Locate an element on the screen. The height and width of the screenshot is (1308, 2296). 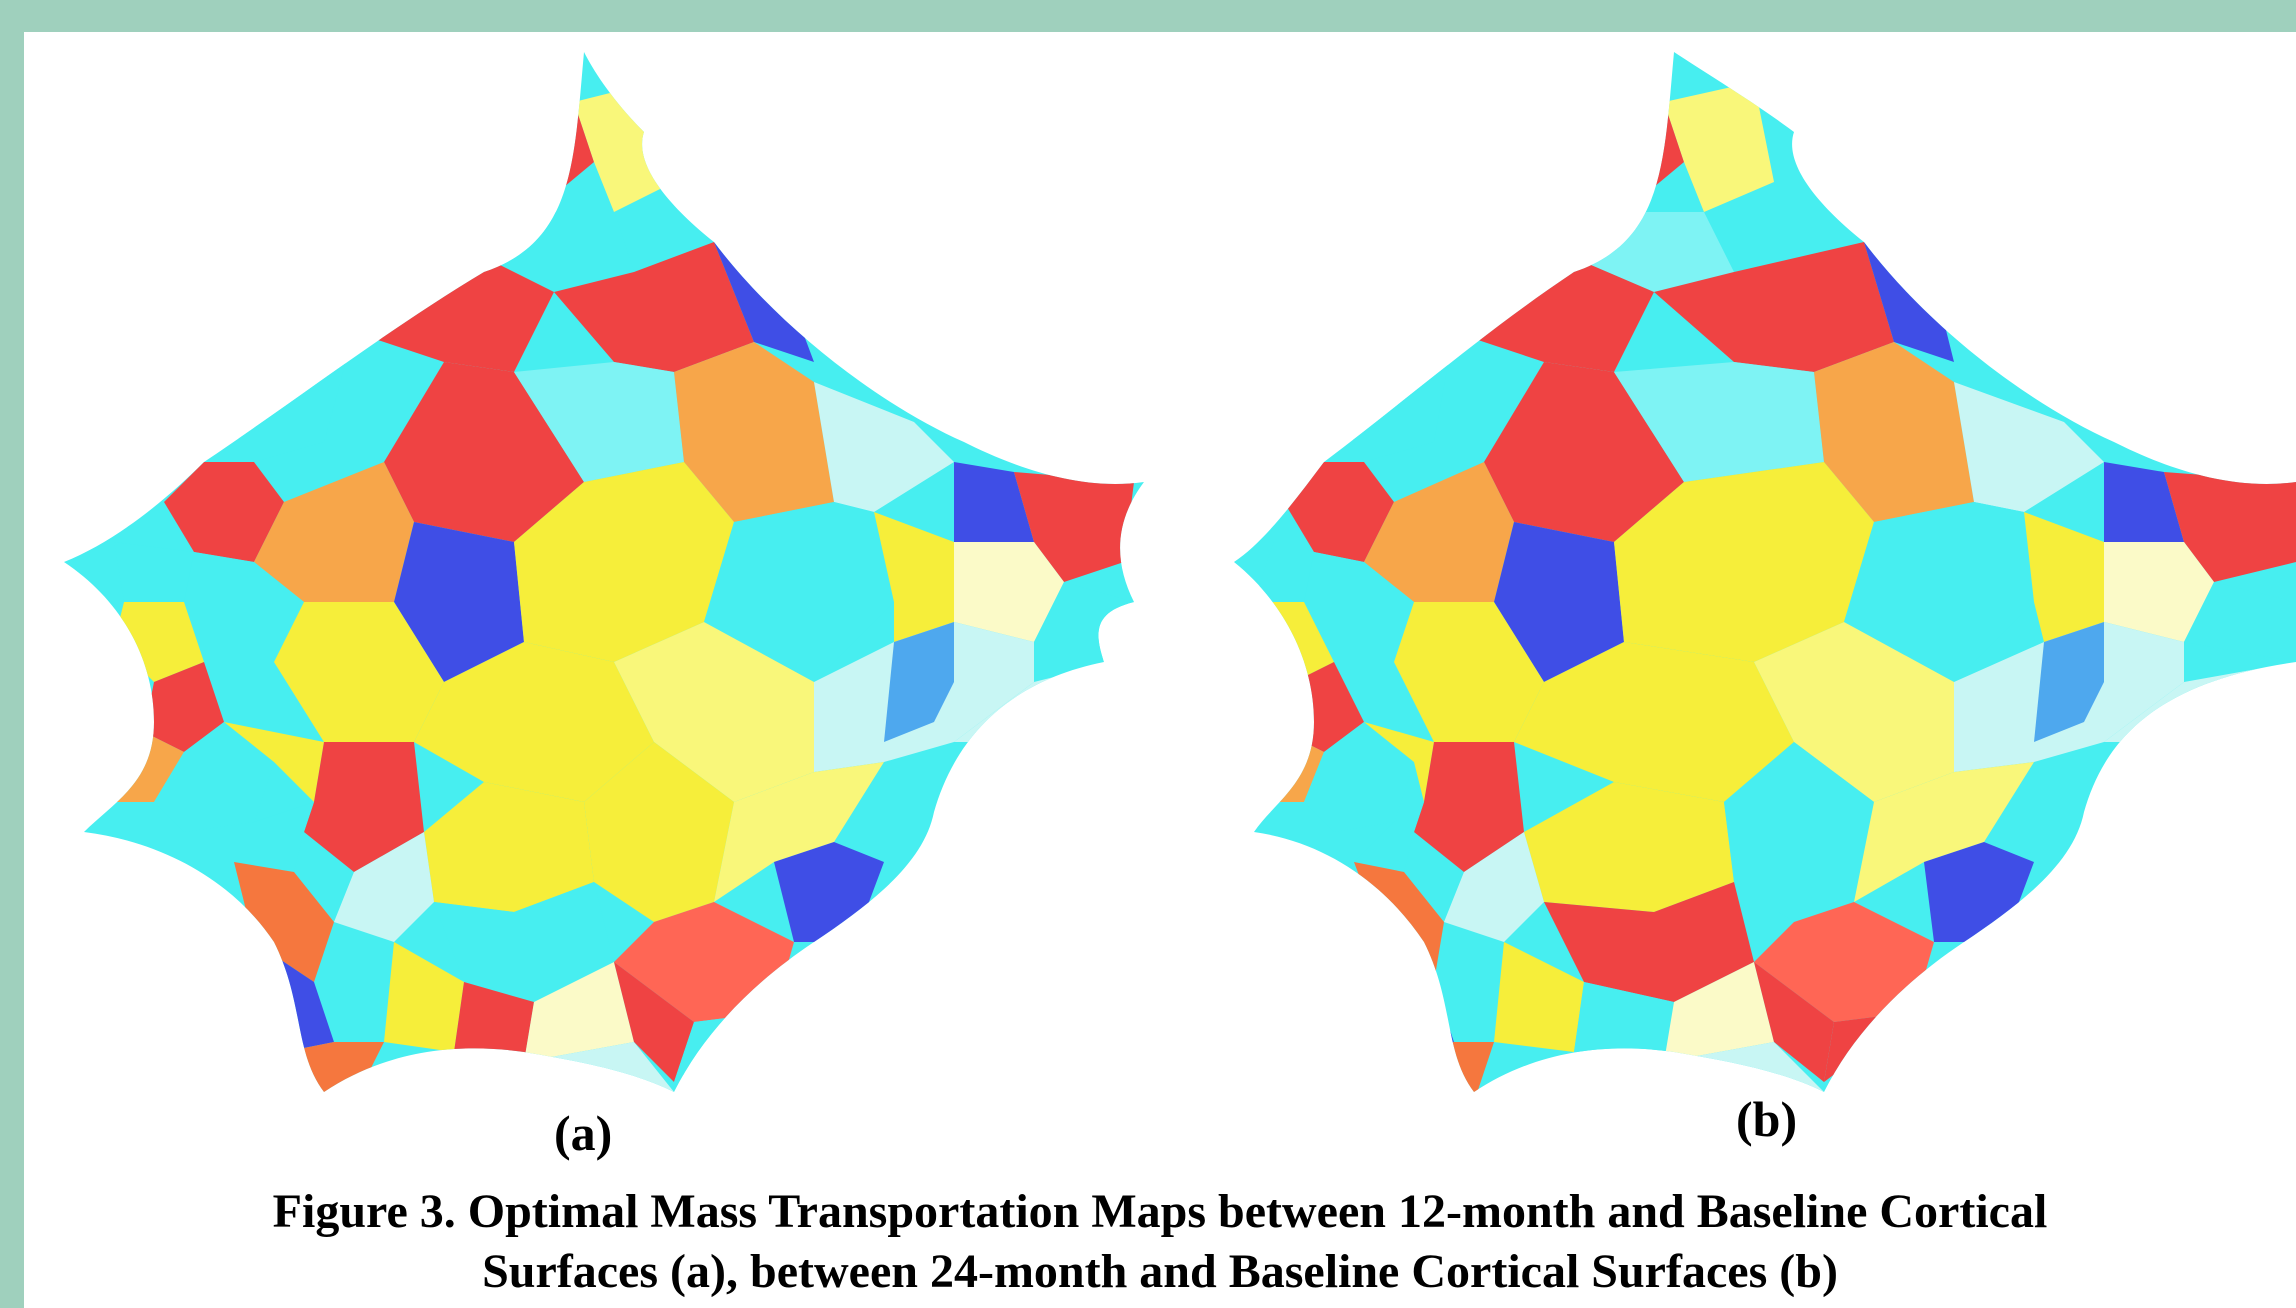
subfigure-label-a: (a) is located at coordinates (583, 1133).